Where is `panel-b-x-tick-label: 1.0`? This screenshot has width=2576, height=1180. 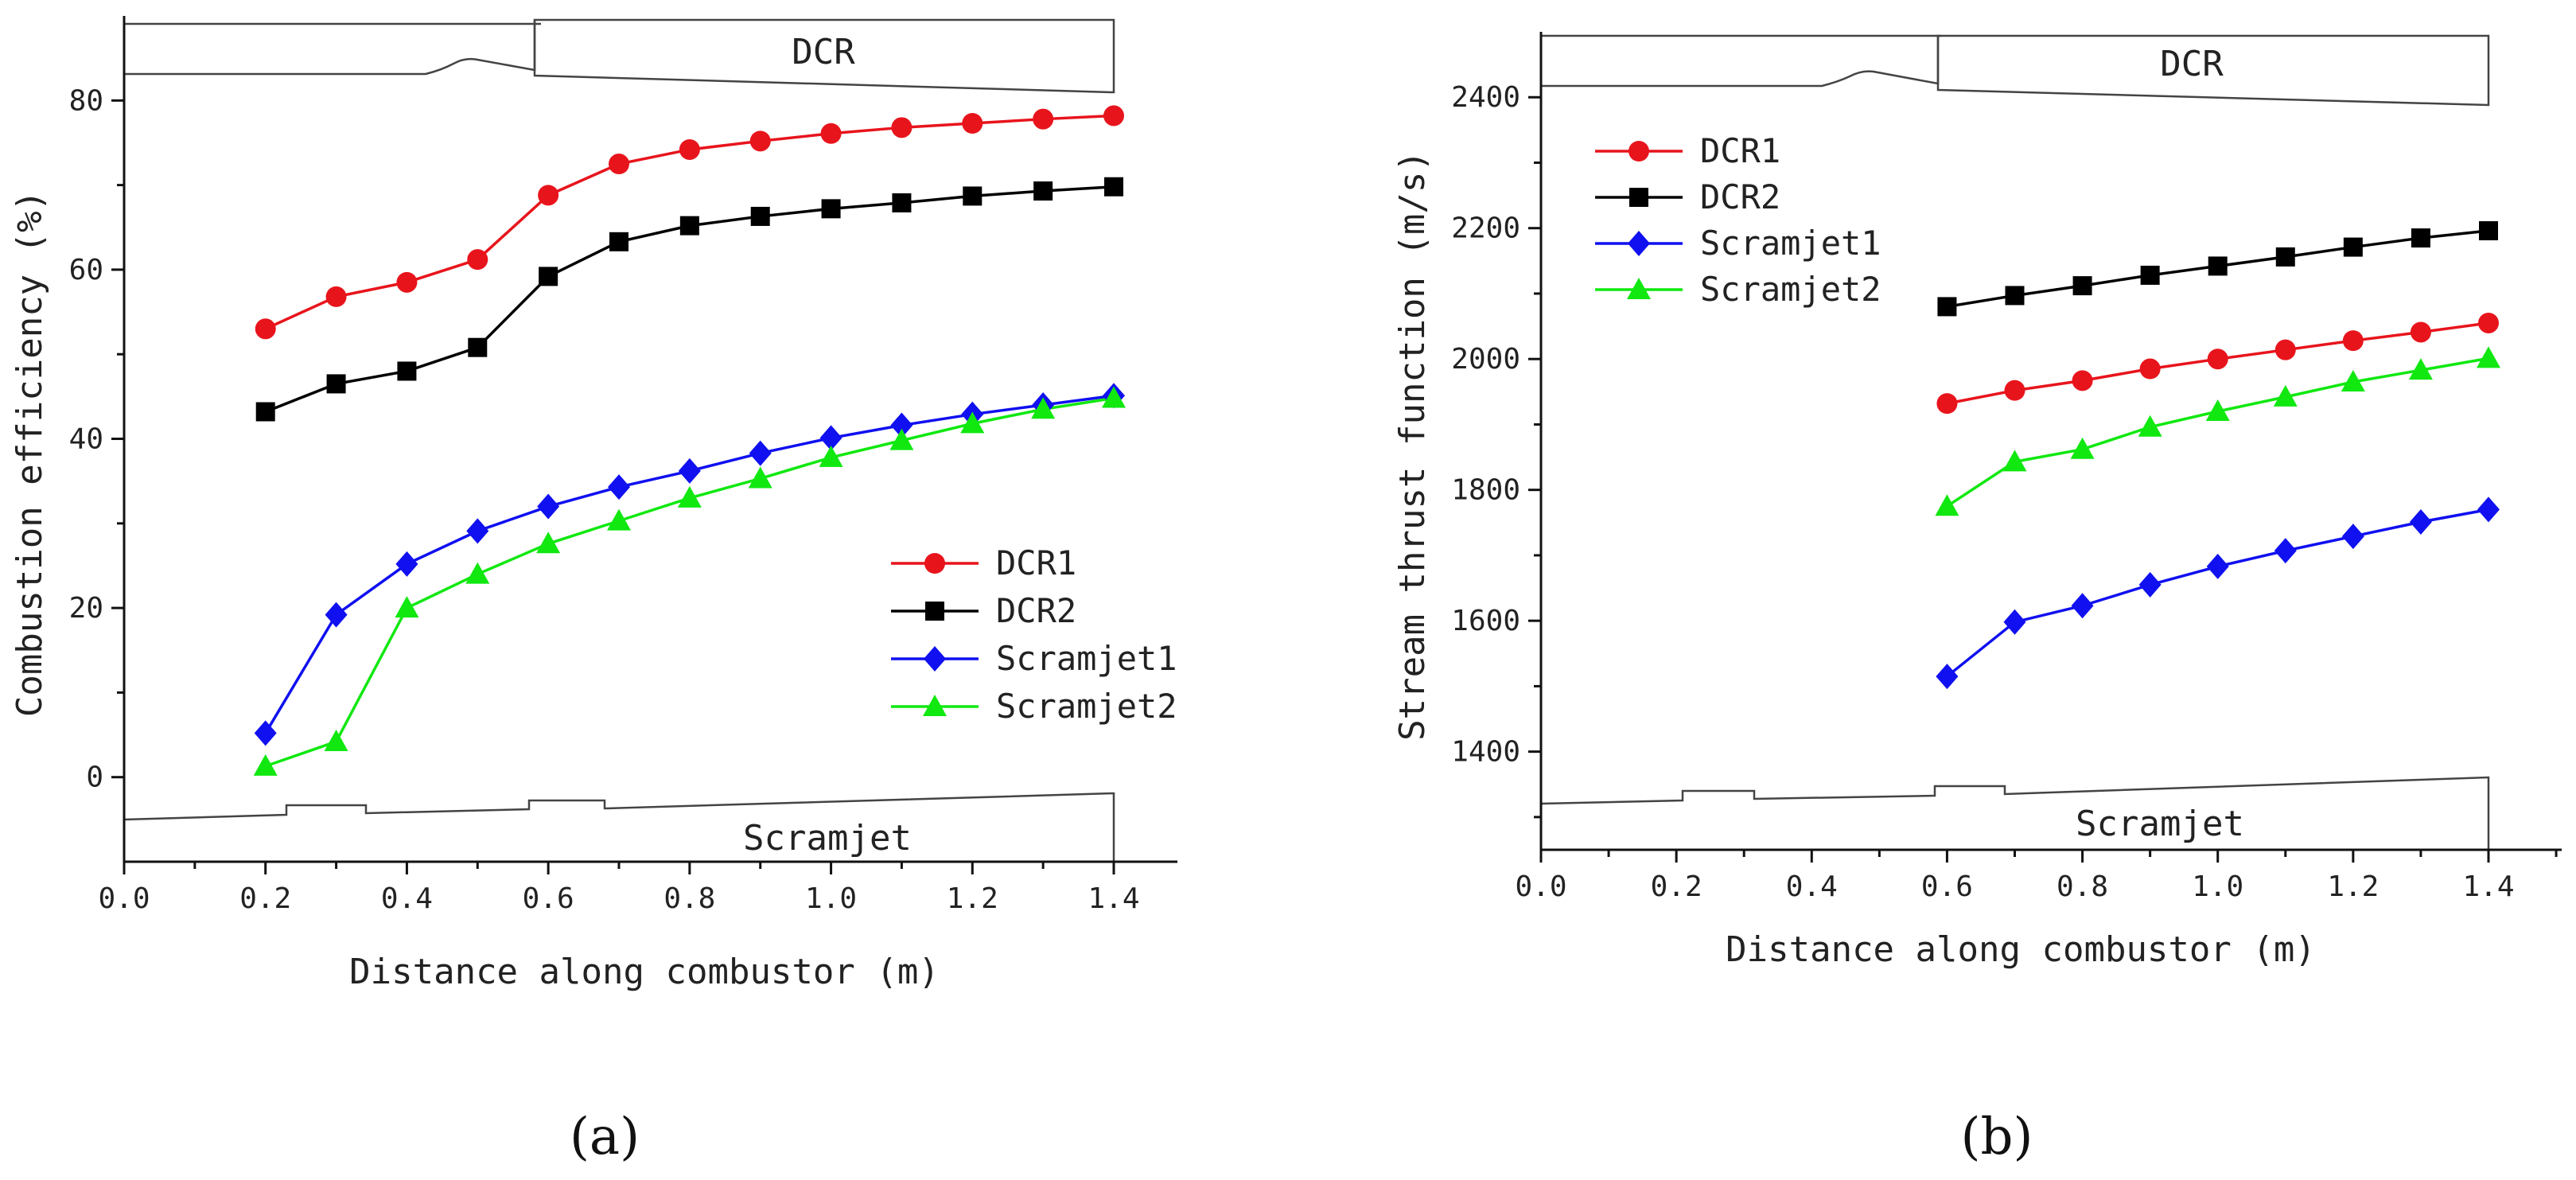 panel-b-x-tick-label: 1.0 is located at coordinates (2218, 886).